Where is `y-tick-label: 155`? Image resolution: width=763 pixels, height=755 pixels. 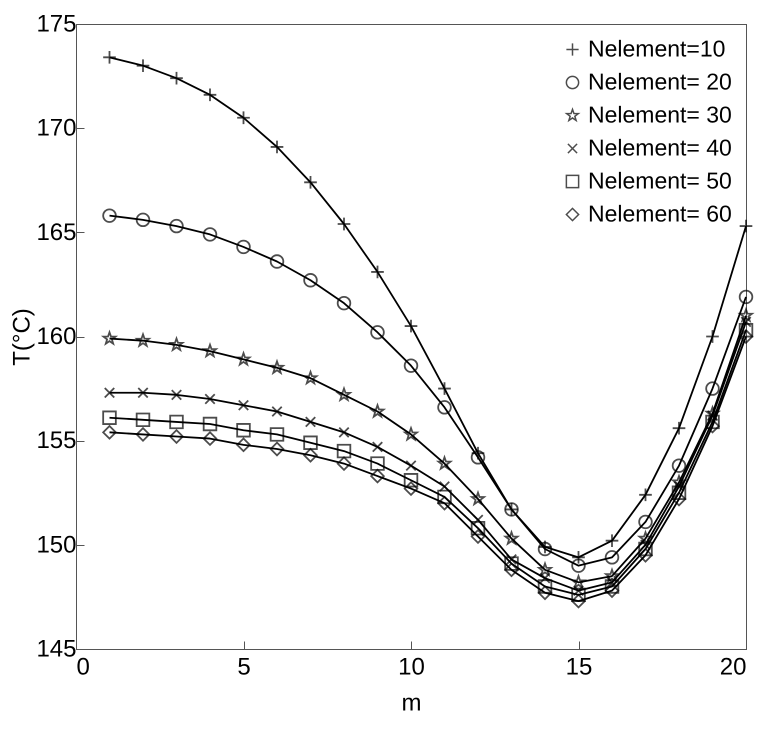
y-tick-label: 155 is located at coordinates (56, 440).